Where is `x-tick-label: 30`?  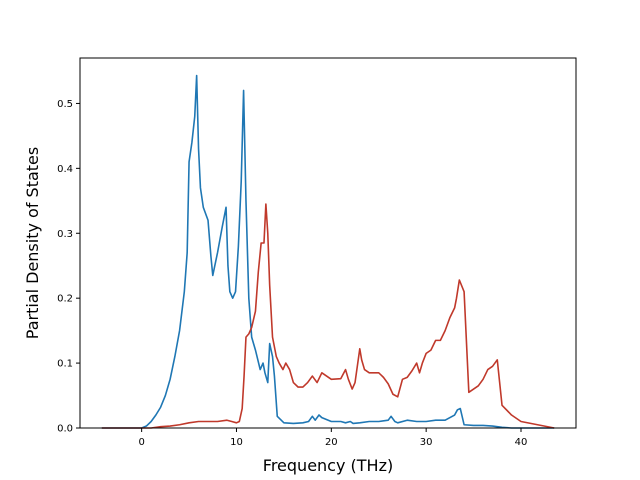
x-tick-label: 30 is located at coordinates (426, 442).